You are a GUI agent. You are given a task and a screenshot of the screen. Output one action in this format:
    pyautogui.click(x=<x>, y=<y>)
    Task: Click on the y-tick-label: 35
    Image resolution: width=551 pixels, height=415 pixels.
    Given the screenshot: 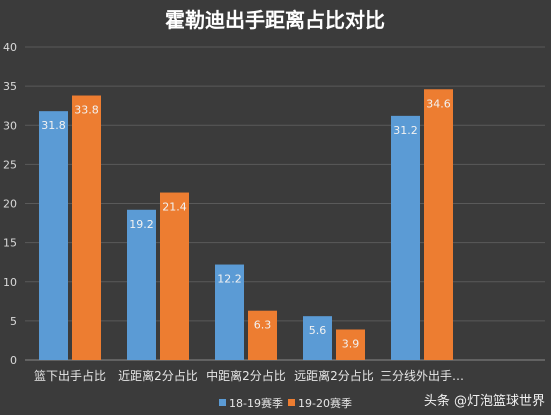 What is the action you would take?
    pyautogui.click(x=10, y=86)
    